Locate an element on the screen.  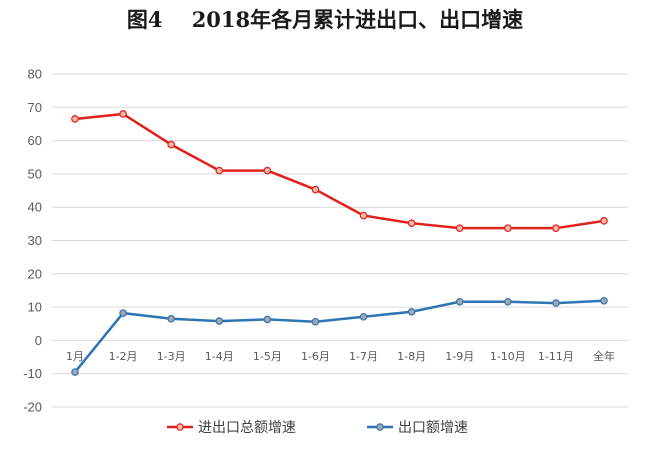
y-tick-label: 80 is located at coordinates (35, 74).